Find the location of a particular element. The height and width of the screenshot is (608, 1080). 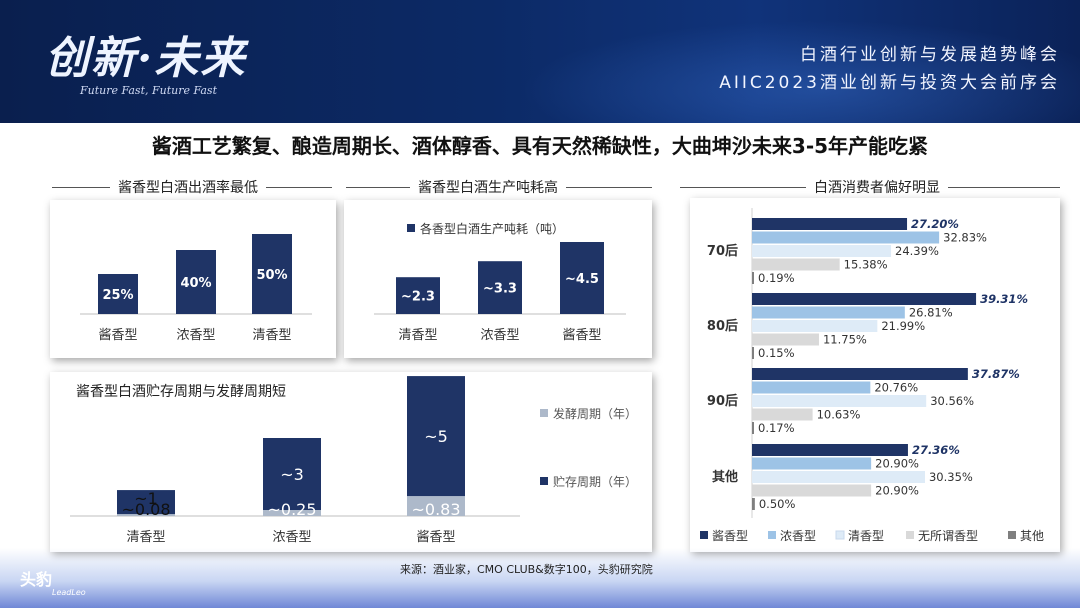

consumption-category-0: 清香型 is located at coordinates (417, 335).